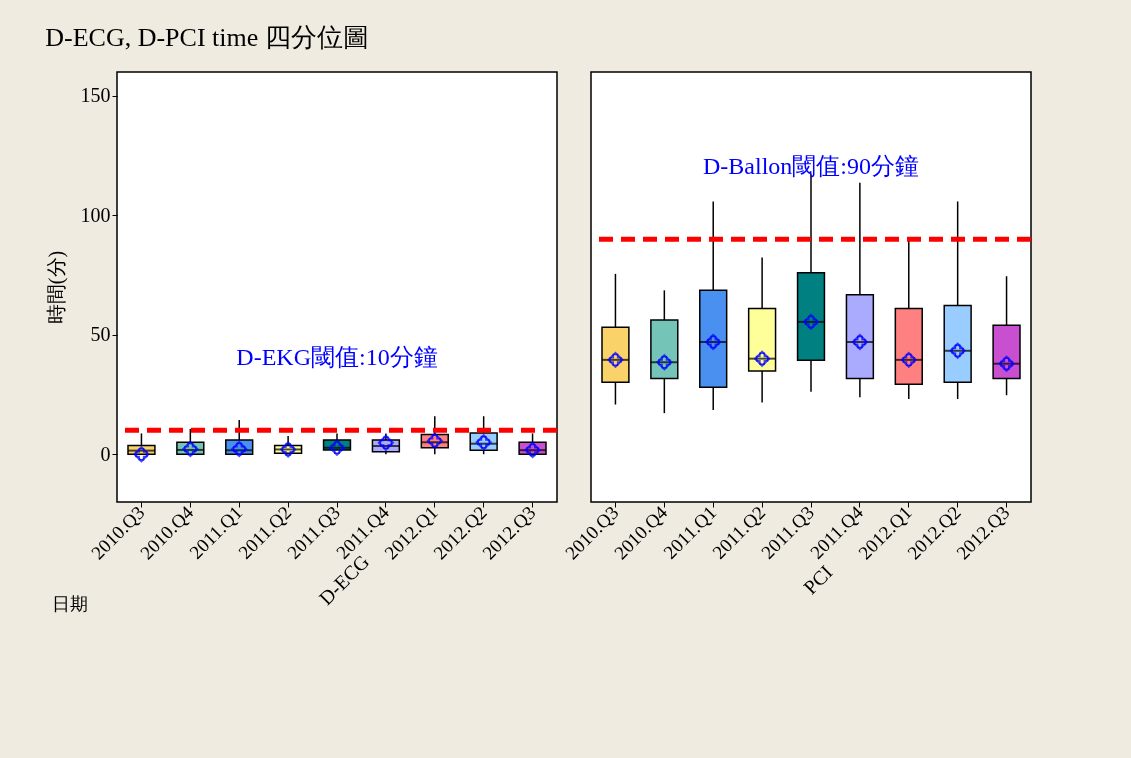  I want to click on y-tick-label: 0, so click(105, 453).